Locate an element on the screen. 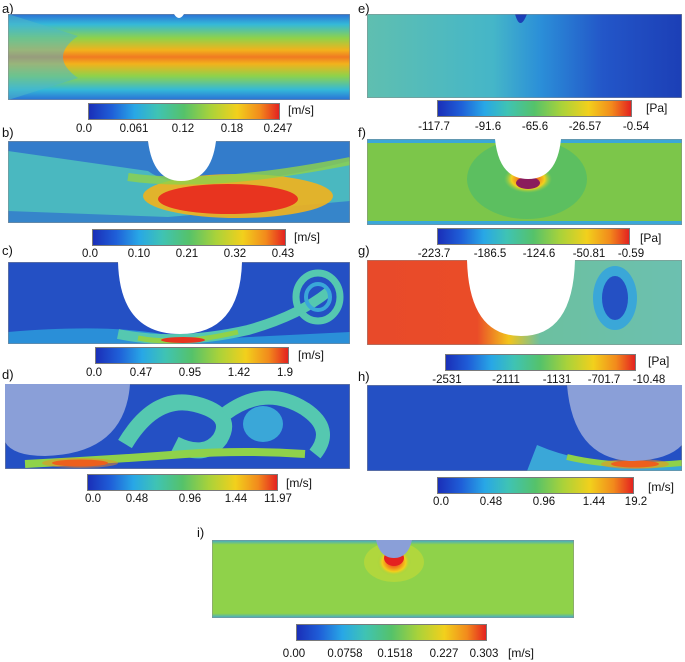  colorbar-tick: -26.57 is located at coordinates (585, 127).